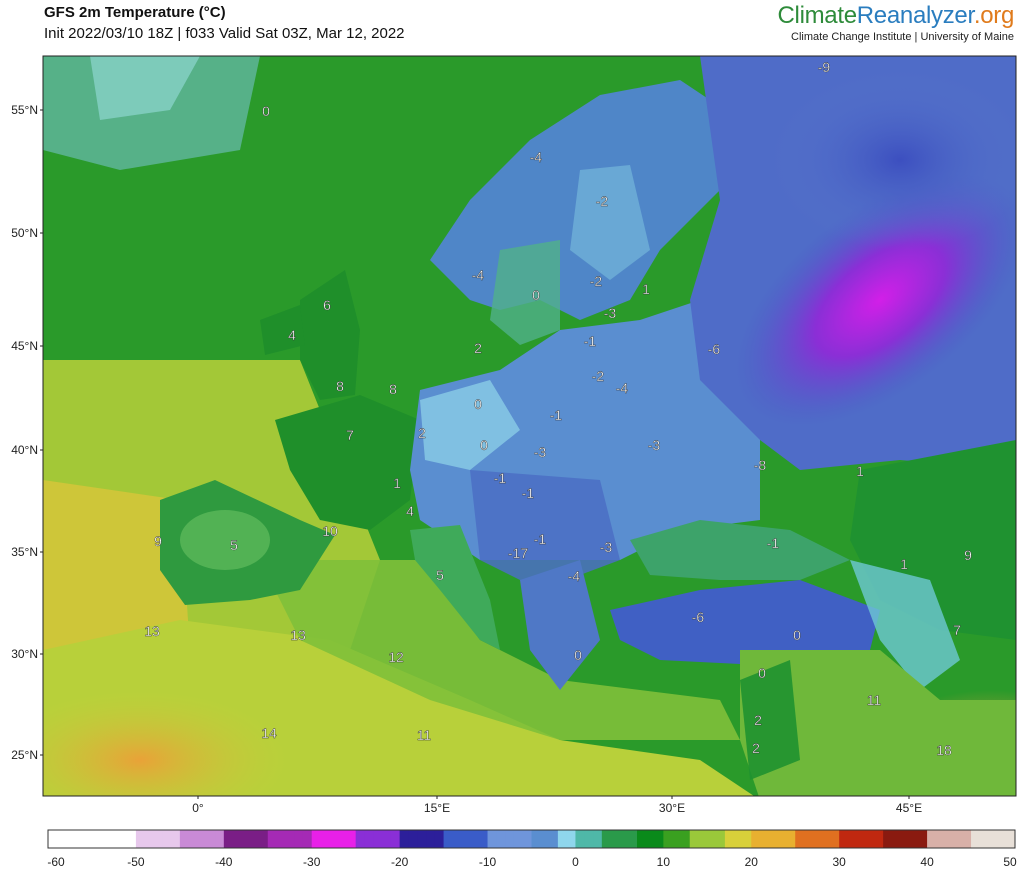 The width and height of the screenshot is (1024, 870). Describe the element at coordinates (574, 576) in the screenshot. I see `temperature-label-bulgaria: -4` at that location.